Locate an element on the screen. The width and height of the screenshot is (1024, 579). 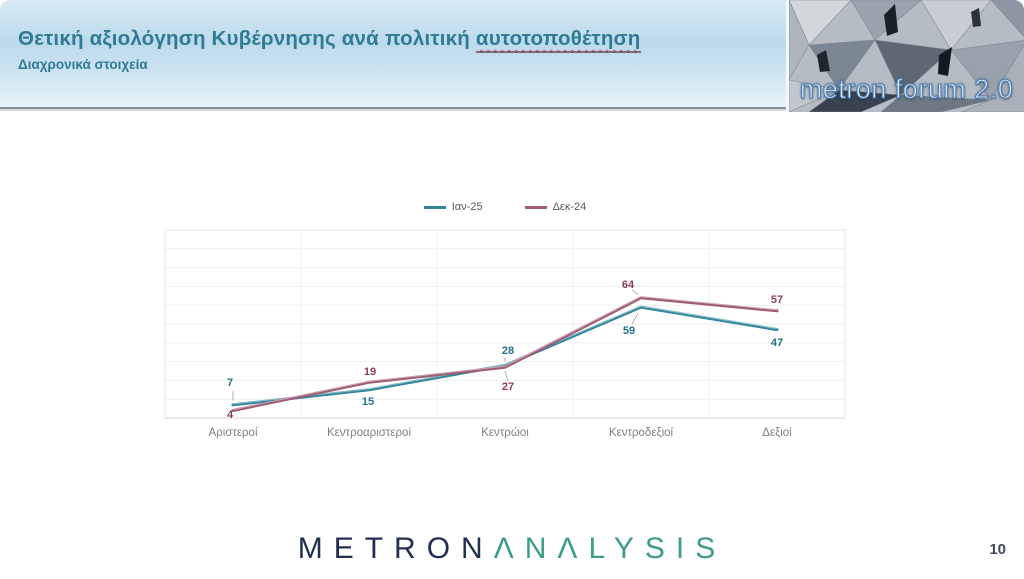
data-label-Δεκ-24-Δεξιοί: 57 is located at coordinates (777, 299).